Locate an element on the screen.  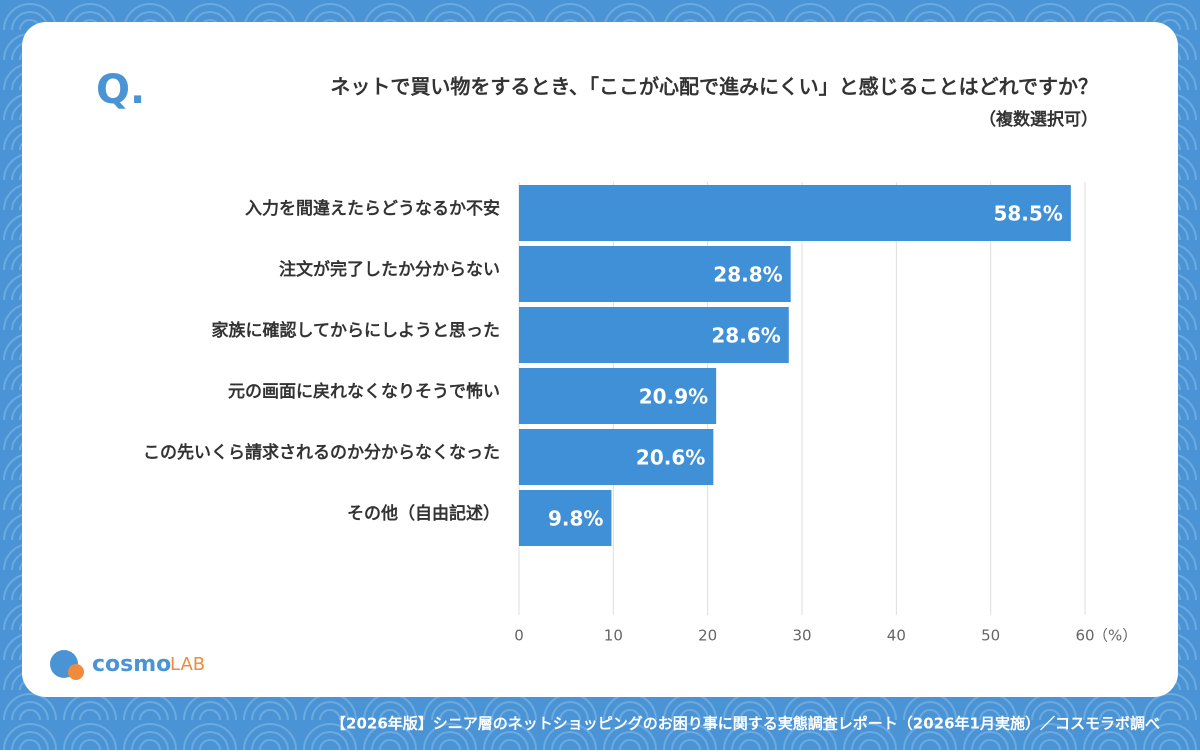
category-label: その他（自由記述） is located at coordinates (423, 513).